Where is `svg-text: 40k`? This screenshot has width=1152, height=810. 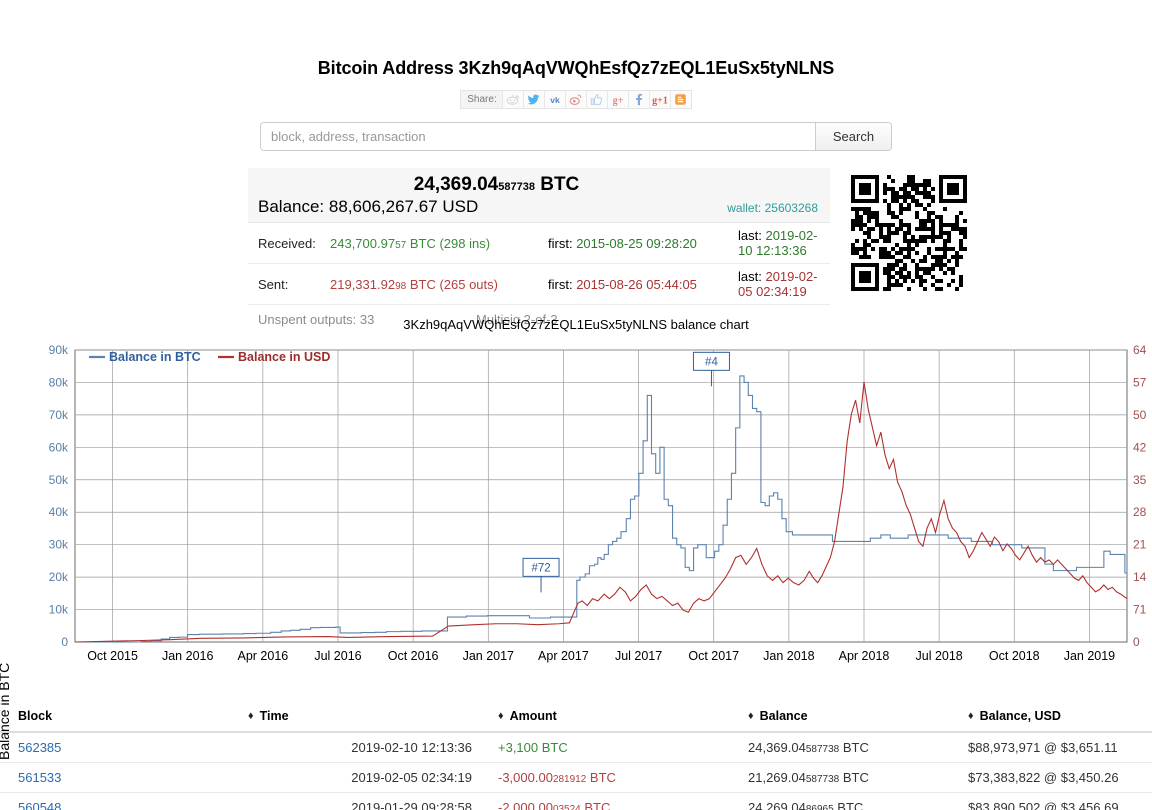 svg-text: 40k is located at coordinates (59, 512).